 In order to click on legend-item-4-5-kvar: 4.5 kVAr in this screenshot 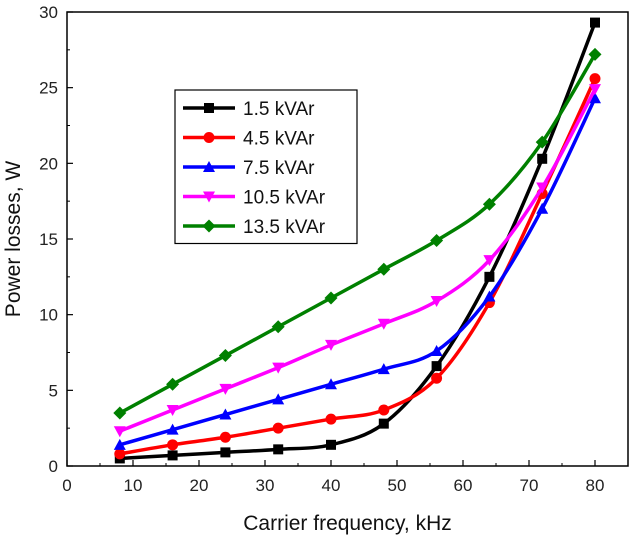, I will do `click(249, 139)`.